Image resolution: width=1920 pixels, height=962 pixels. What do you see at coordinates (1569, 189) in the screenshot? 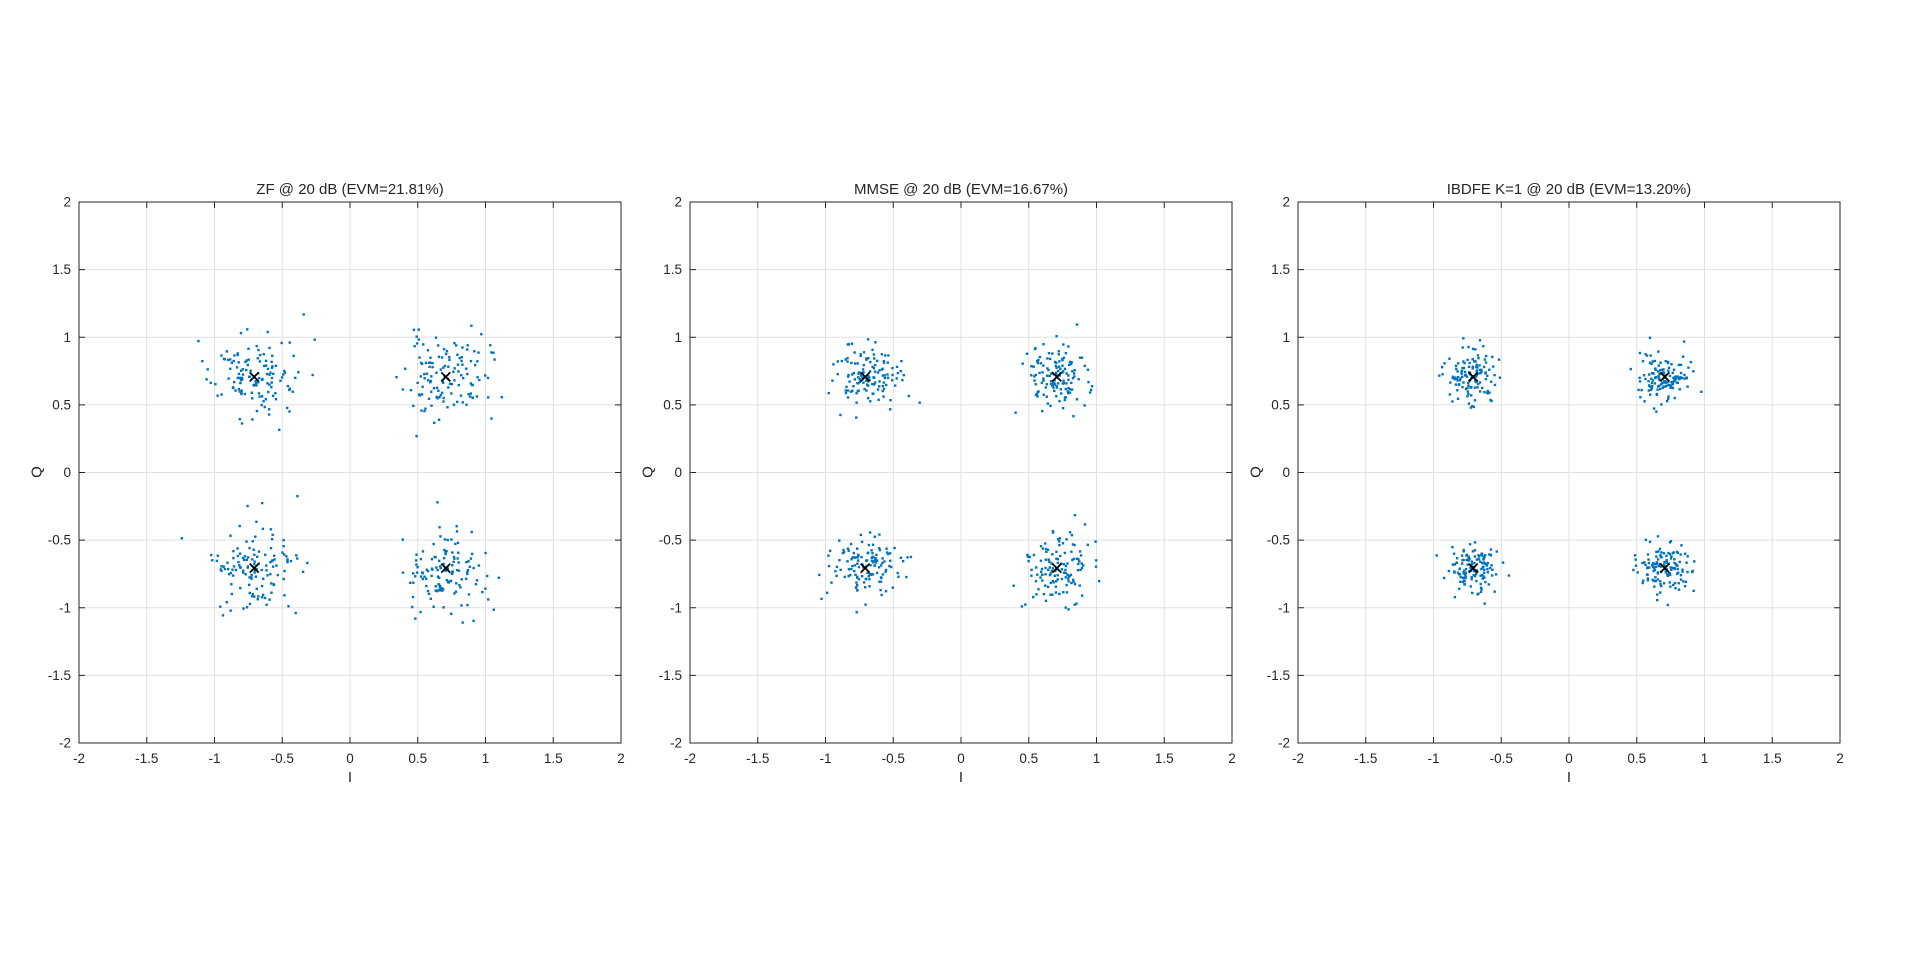
I see `plot-title: IBDFE K=1 @ 20 dB (EVM=13.20%)` at bounding box center [1569, 189].